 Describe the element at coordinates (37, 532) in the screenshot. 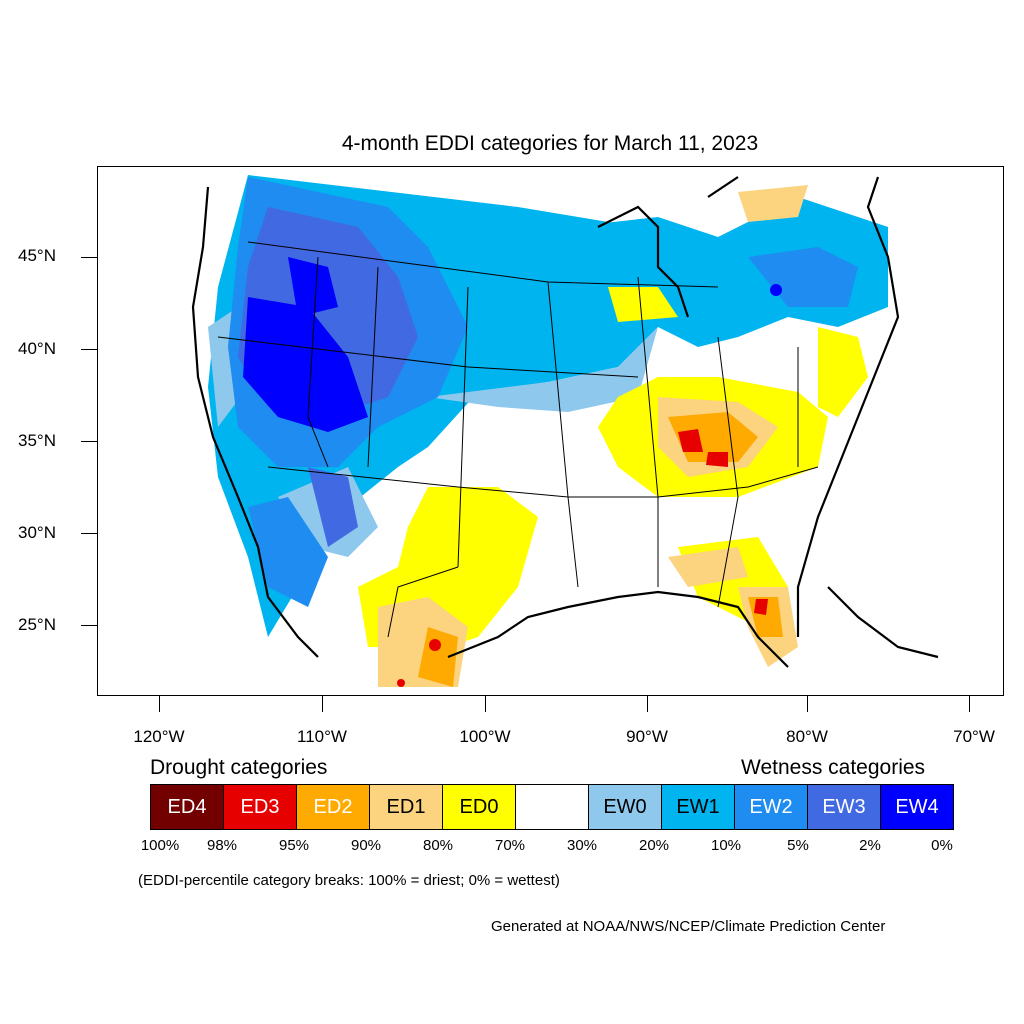

I see `lat-label-30n: 30°N` at that location.